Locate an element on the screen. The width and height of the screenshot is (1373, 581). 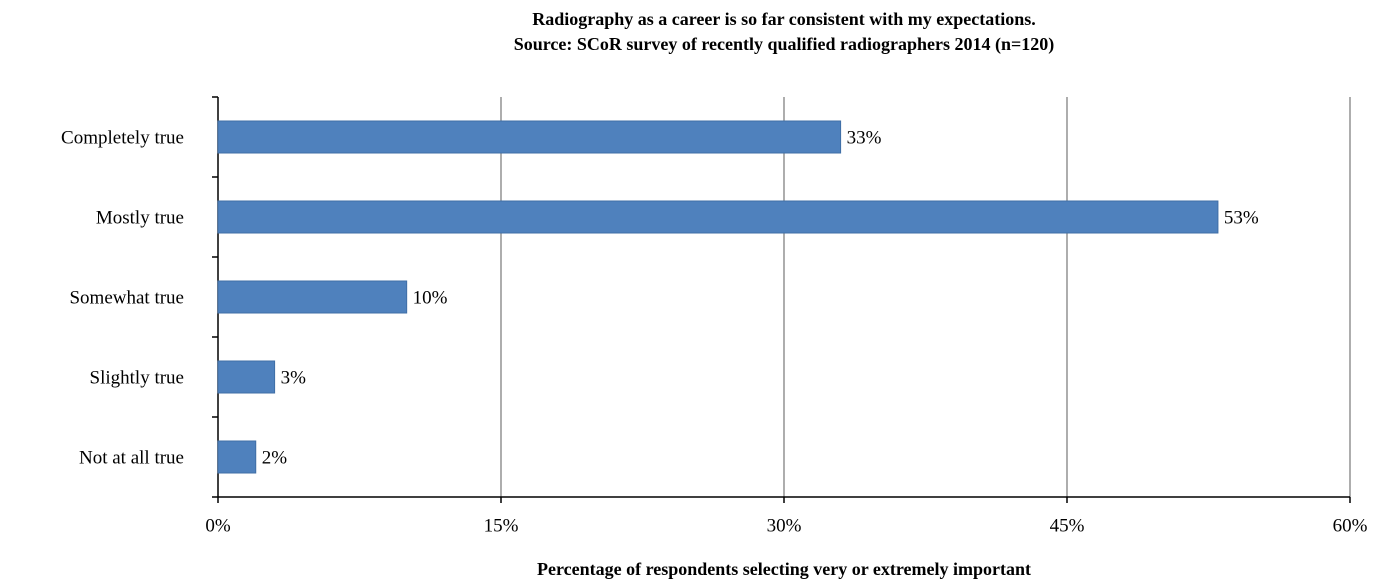
value-label: 33% is located at coordinates (864, 137).